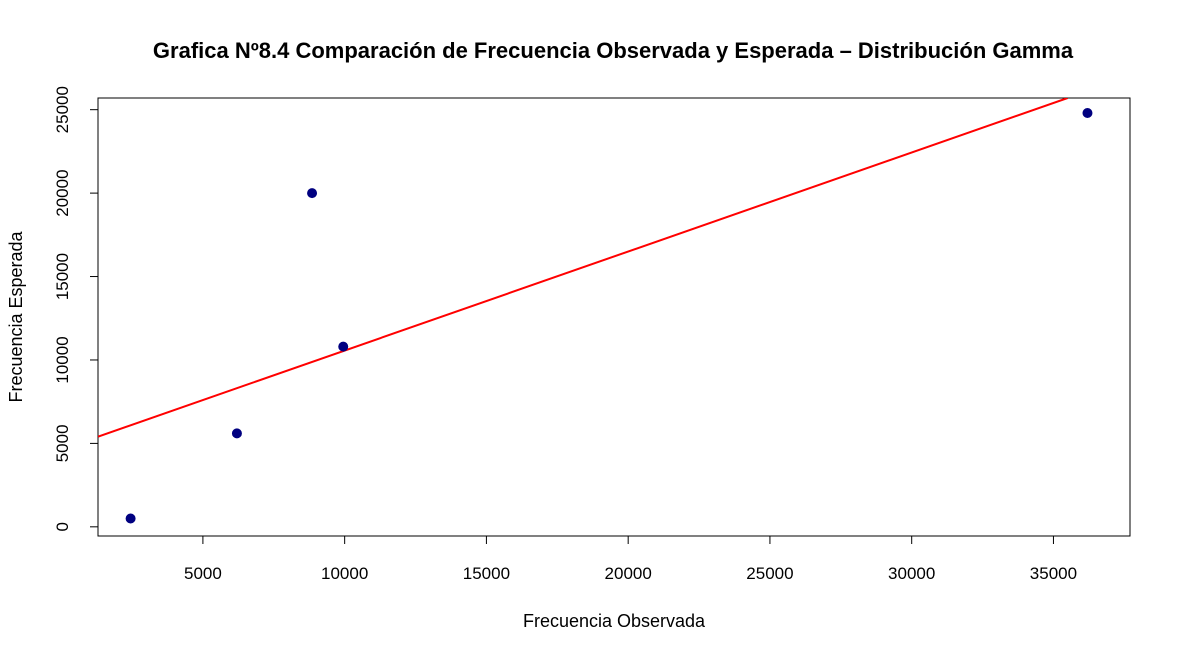 This screenshot has width=1181, height=658. I want to click on y-tick-label: 10000, so click(62, 359).